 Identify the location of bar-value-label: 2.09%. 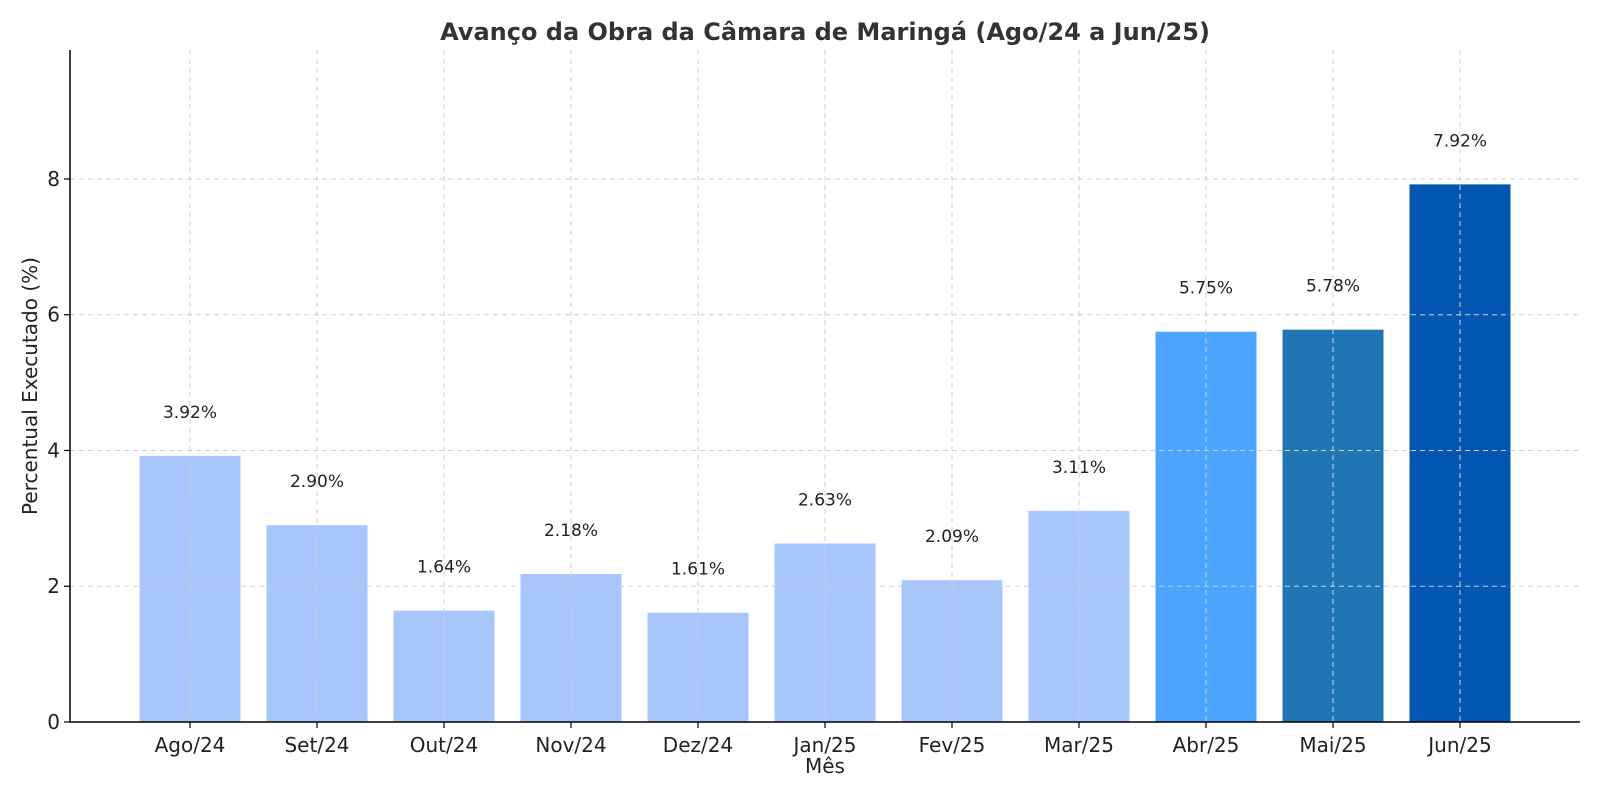
(952, 537).